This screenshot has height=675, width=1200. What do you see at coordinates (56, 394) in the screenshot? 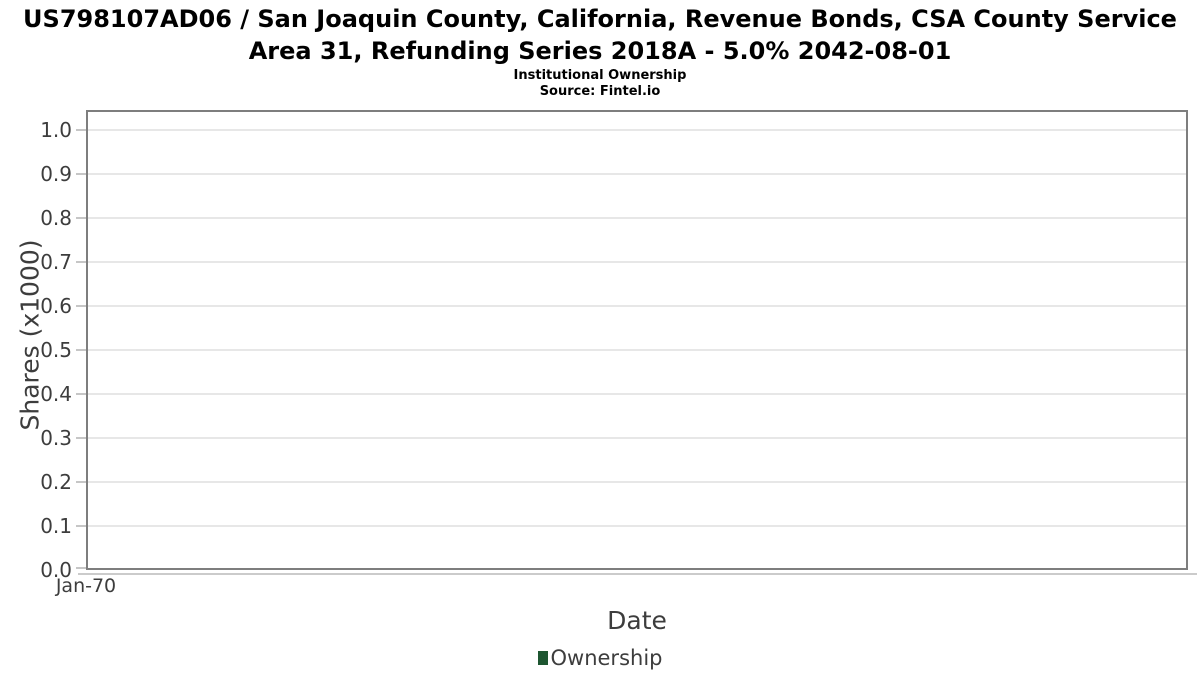
I see `y-tick-label: 0.4` at bounding box center [56, 394].